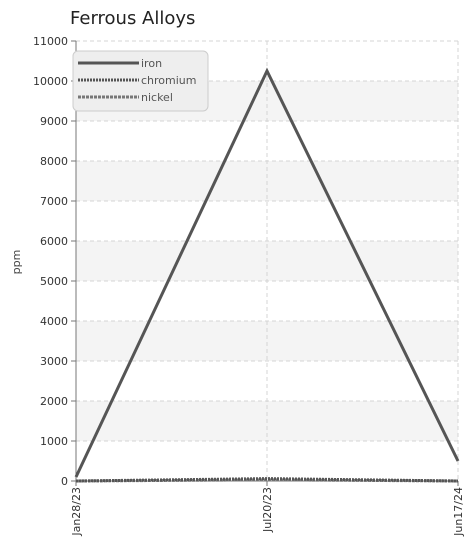 This screenshot has height=543, width=473. Describe the element at coordinates (169, 80) in the screenshot. I see `legend-label-chromium: chromium` at that location.